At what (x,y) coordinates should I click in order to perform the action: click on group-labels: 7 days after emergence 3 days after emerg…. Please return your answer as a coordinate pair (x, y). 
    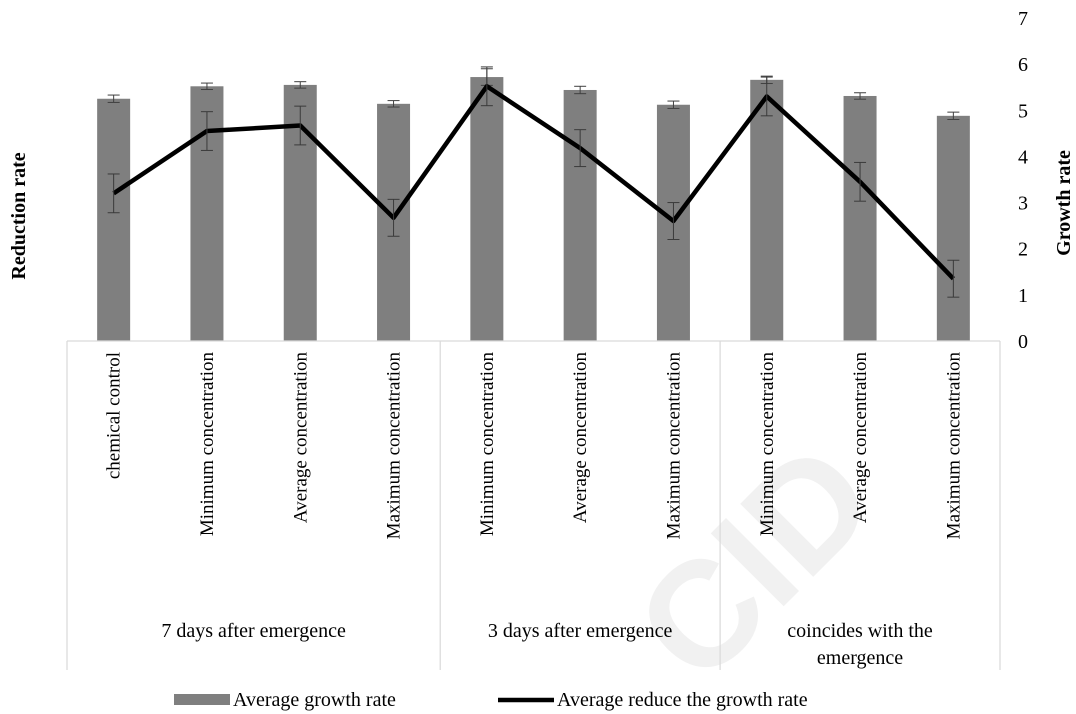
    Looking at the image, I should click on (547, 644).